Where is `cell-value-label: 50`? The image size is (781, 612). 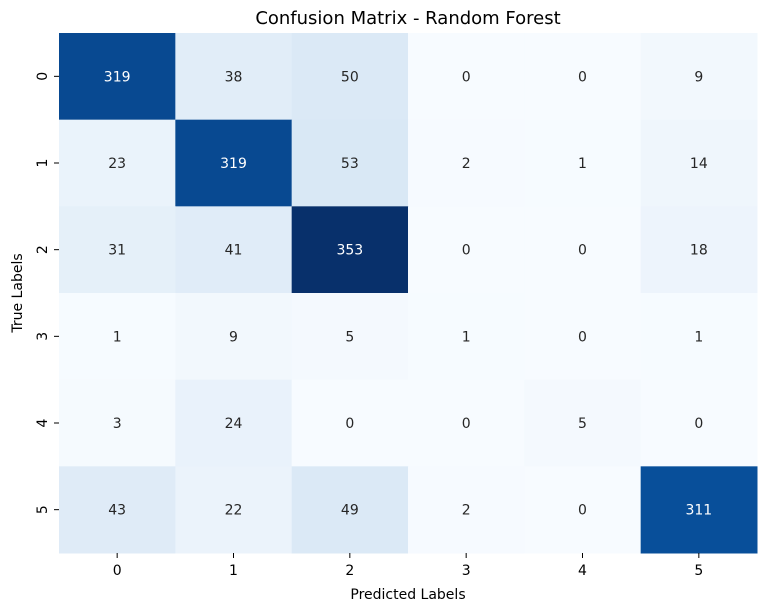
cell-value-label: 50 is located at coordinates (350, 77).